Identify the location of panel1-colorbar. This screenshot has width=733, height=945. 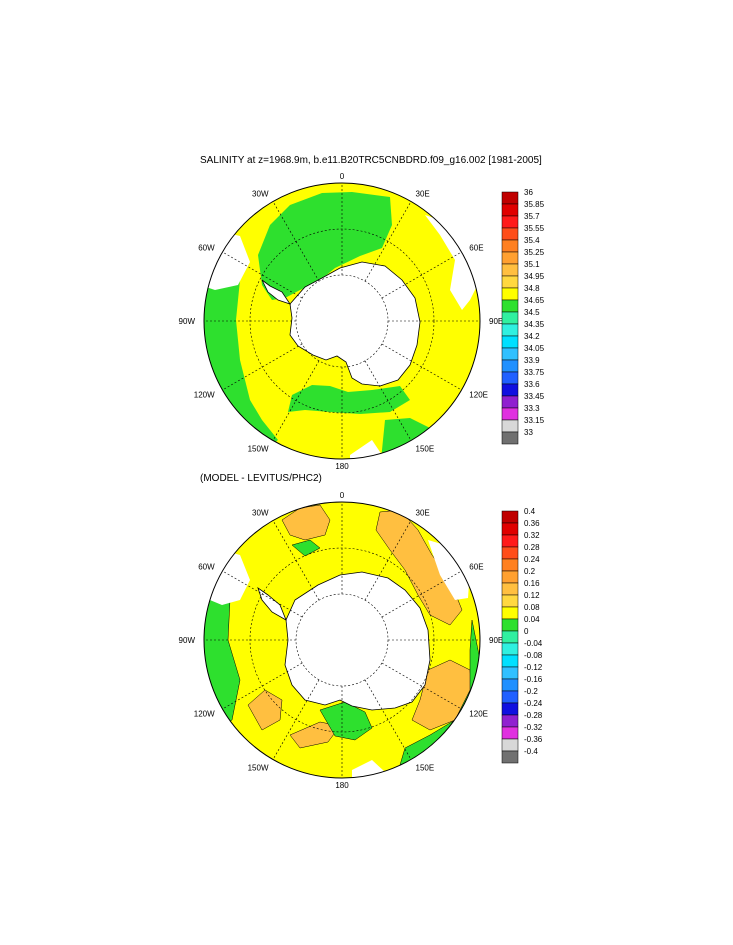
(510, 318).